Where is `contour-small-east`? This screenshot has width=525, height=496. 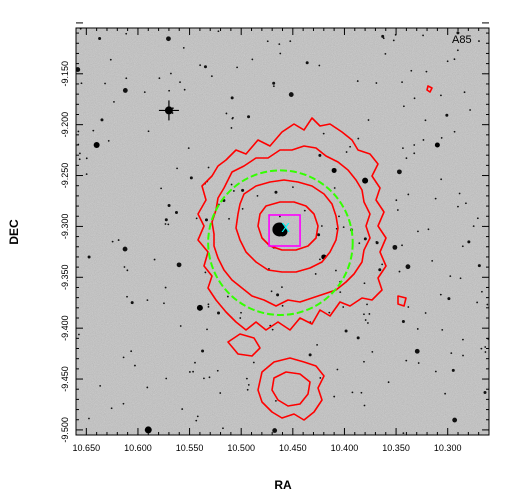
contour-small-east is located at coordinates (402, 301).